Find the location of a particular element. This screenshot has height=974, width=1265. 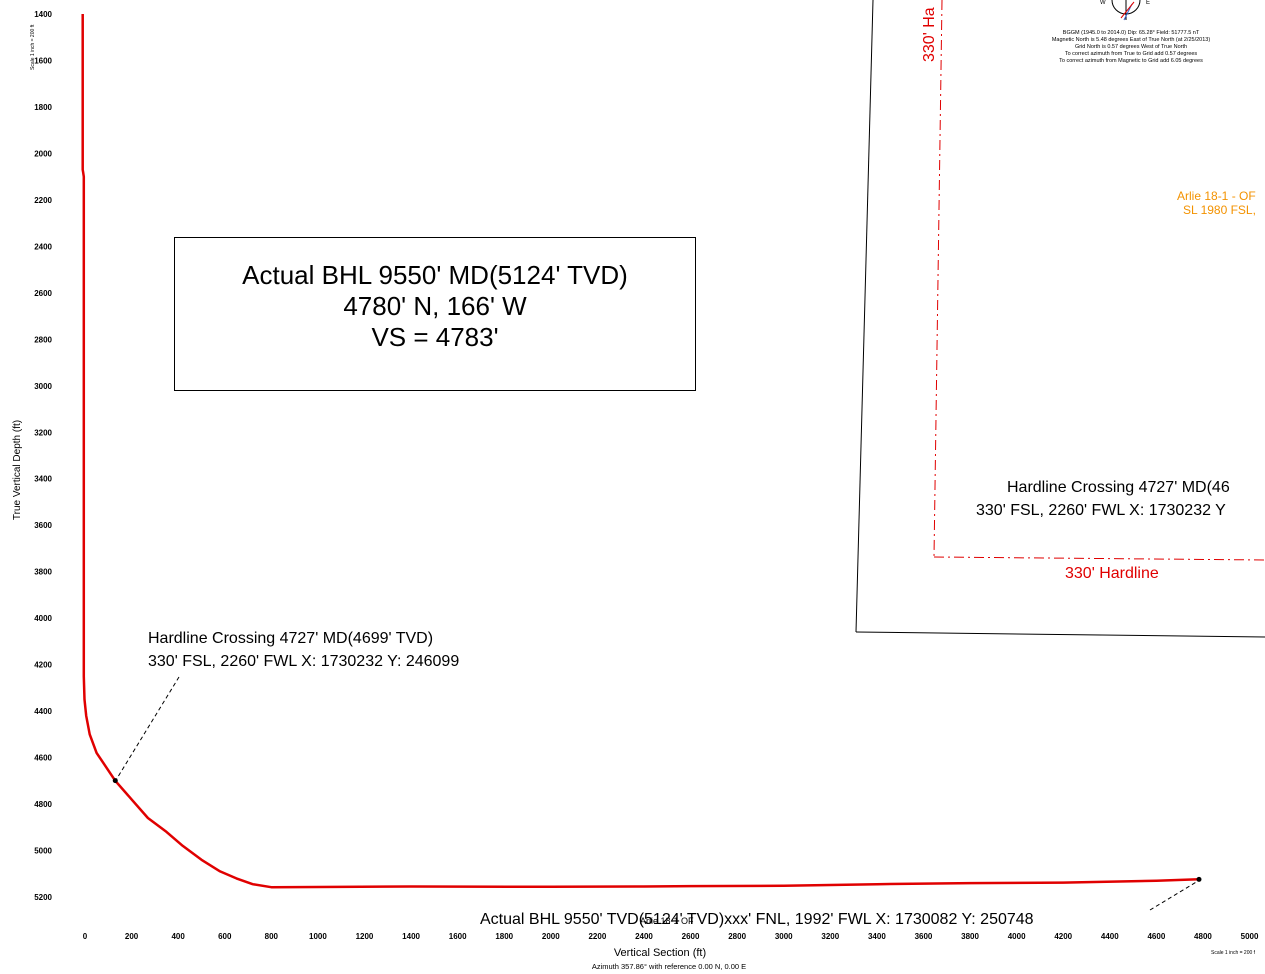

x-tick-label: 2600 is located at coordinates (691, 936).